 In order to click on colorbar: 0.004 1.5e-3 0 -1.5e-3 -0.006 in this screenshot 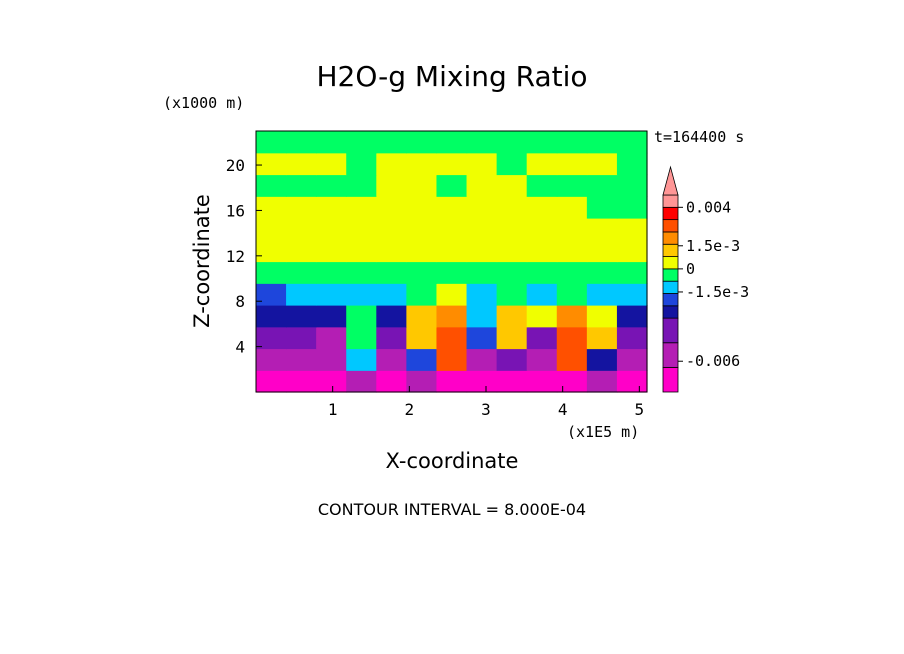, I will do `click(705, 279)`.